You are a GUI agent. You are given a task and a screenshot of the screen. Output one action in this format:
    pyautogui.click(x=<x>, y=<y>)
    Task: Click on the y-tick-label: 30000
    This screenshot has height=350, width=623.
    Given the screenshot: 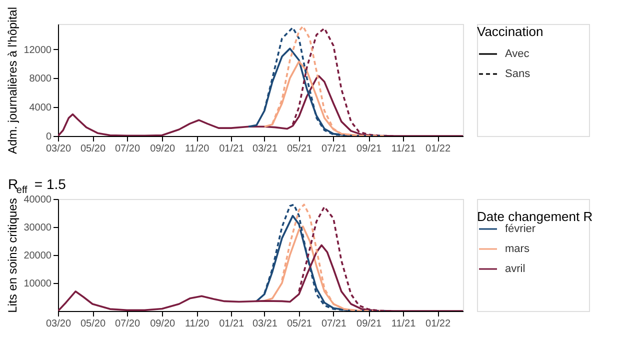 What is the action you would take?
    pyautogui.click(x=38, y=228)
    